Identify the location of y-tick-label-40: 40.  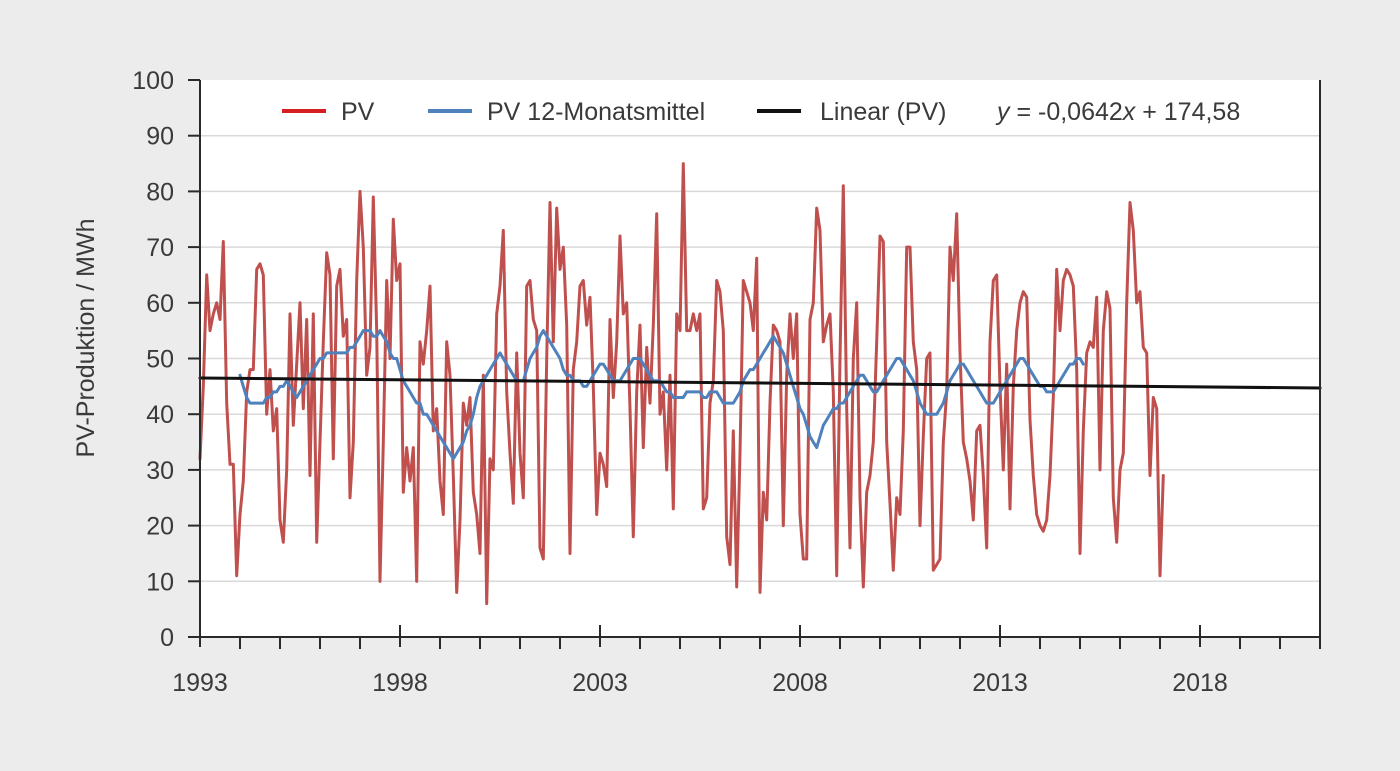
(160, 415).